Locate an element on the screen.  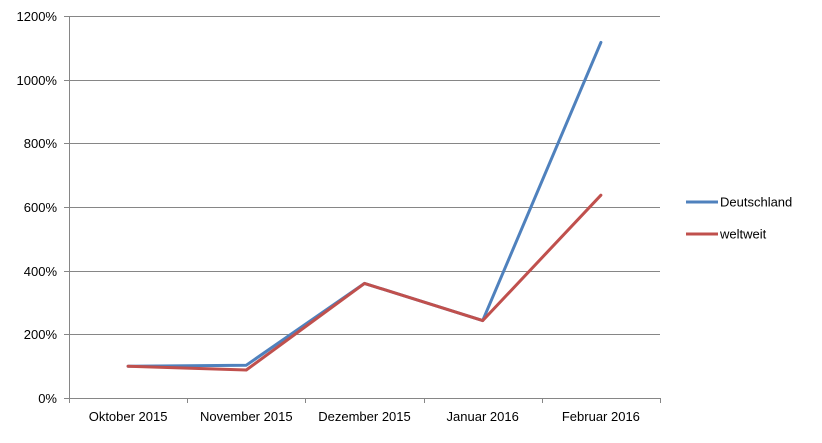
x-tick-label-4: Februar 2016 is located at coordinates (601, 416).